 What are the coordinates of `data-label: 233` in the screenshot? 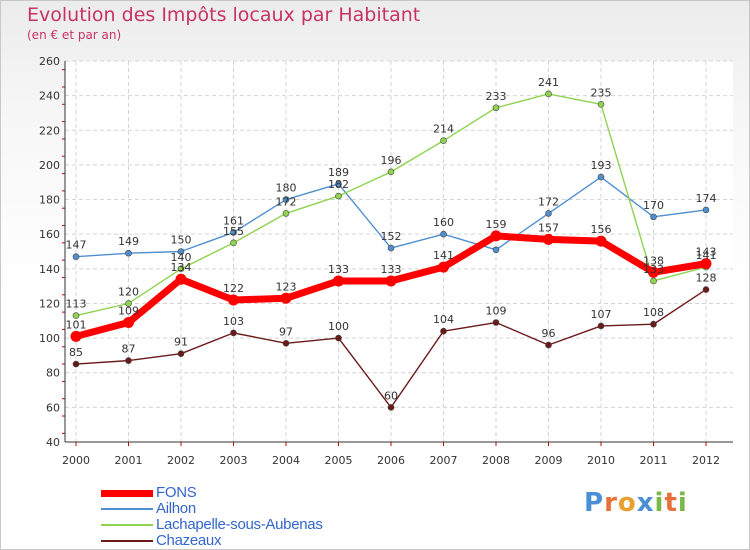 It's located at (496, 96).